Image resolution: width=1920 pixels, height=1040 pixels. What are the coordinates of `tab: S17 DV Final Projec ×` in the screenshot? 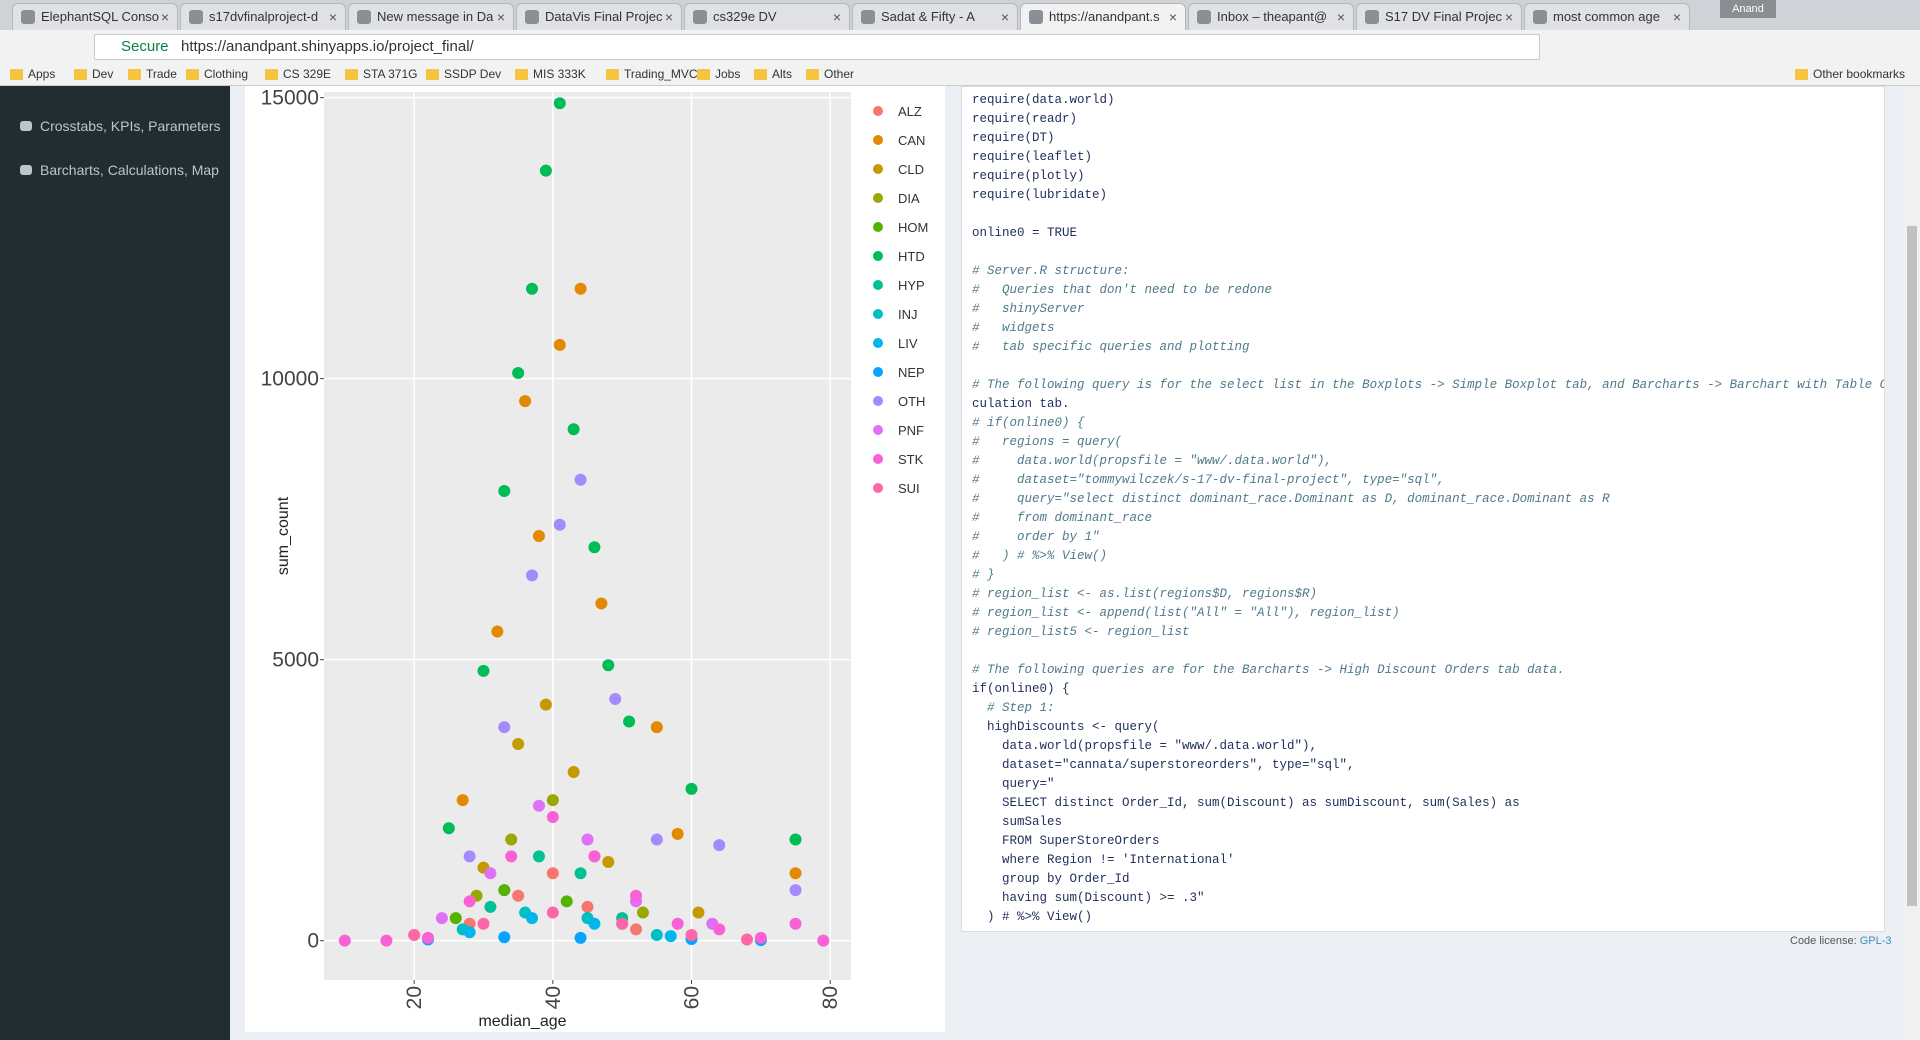 It's located at (1439, 16).